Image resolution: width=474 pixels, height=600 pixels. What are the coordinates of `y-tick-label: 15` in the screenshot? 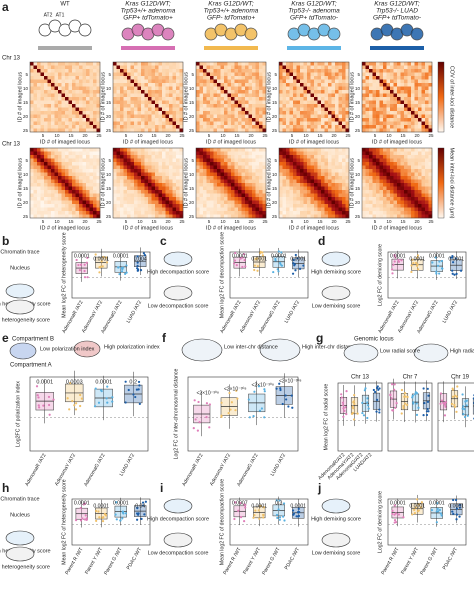 It's located at (192, 188).